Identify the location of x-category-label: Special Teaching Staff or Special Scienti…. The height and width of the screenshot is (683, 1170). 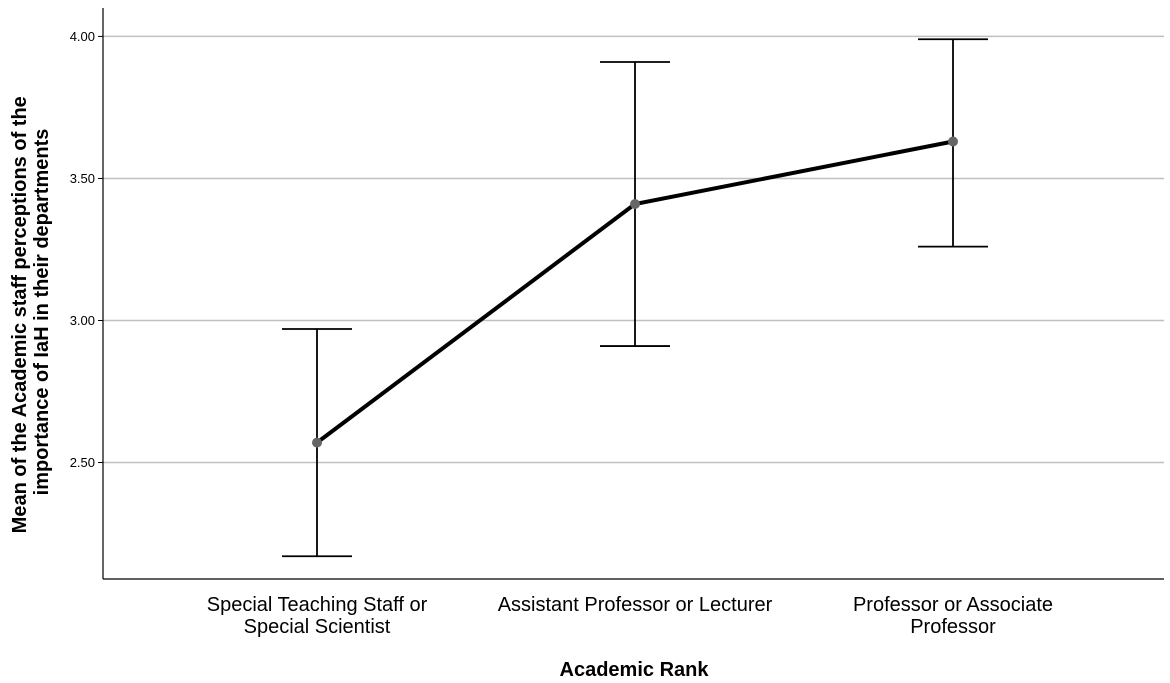
(317, 616).